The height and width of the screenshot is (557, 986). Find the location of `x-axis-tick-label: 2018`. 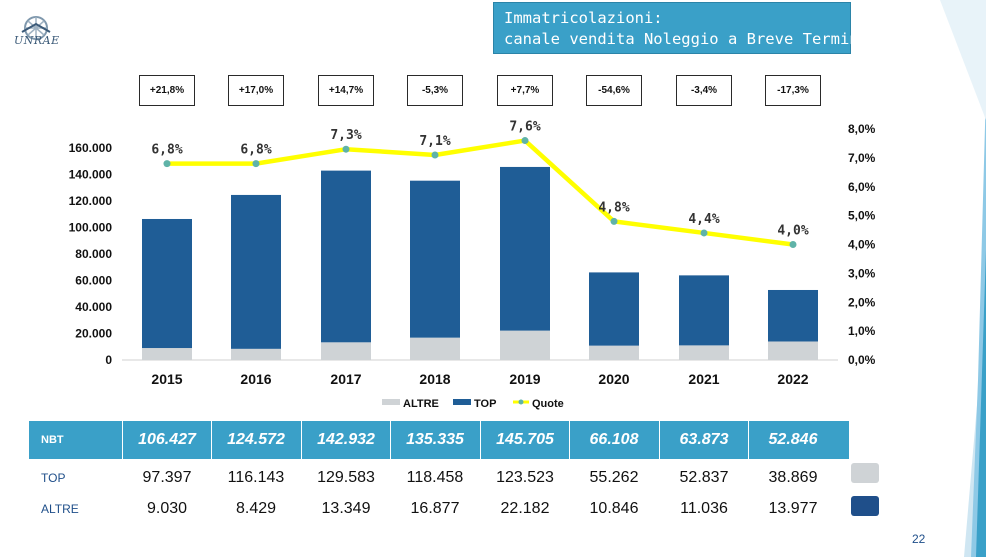

x-axis-tick-label: 2018 is located at coordinates (434, 379).